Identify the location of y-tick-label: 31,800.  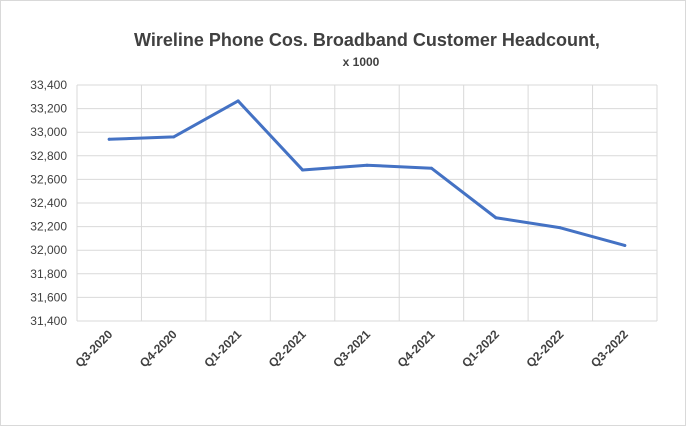
(48, 274).